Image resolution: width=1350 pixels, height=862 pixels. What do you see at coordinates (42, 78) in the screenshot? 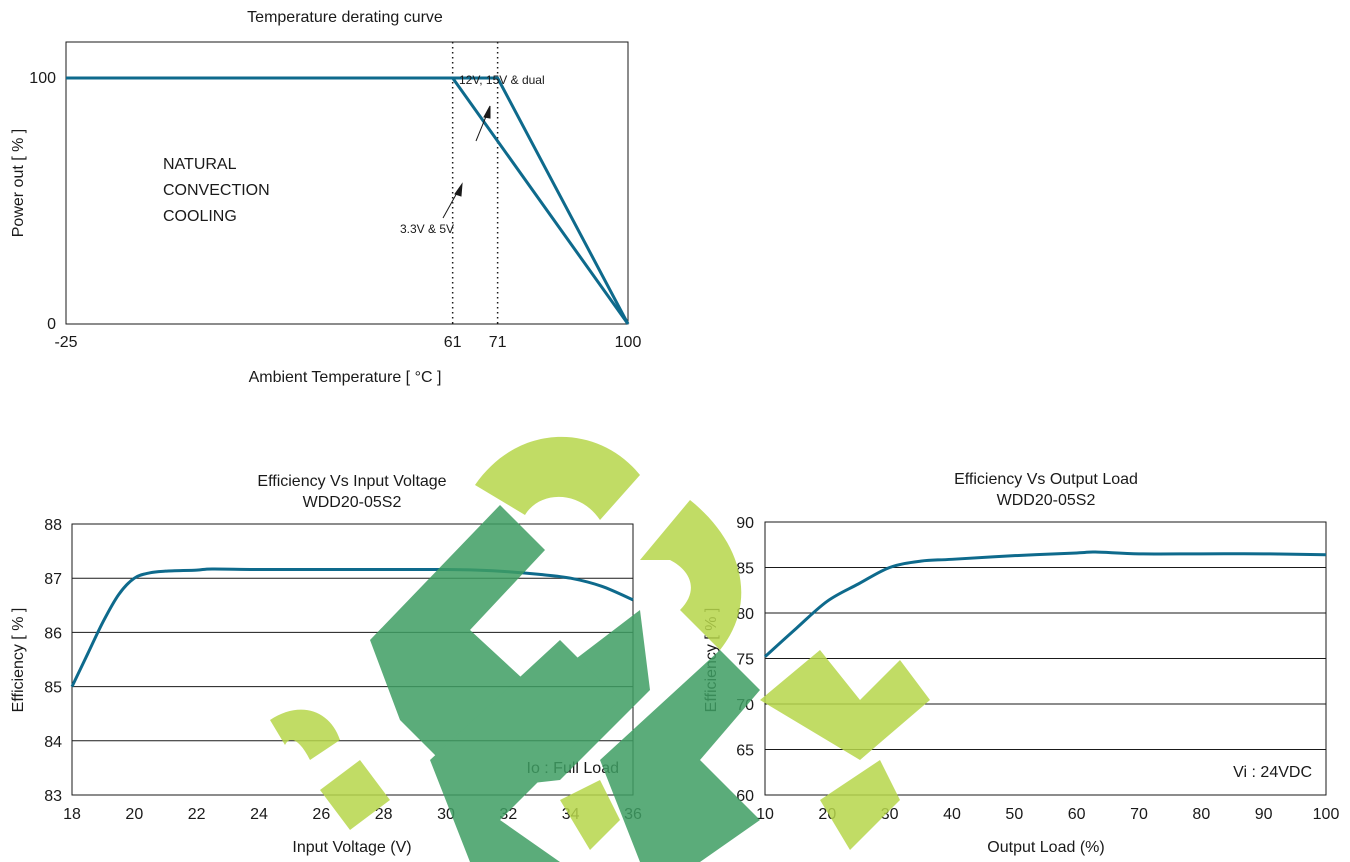
I see `derating-y-tick-label: 100` at bounding box center [42, 78].